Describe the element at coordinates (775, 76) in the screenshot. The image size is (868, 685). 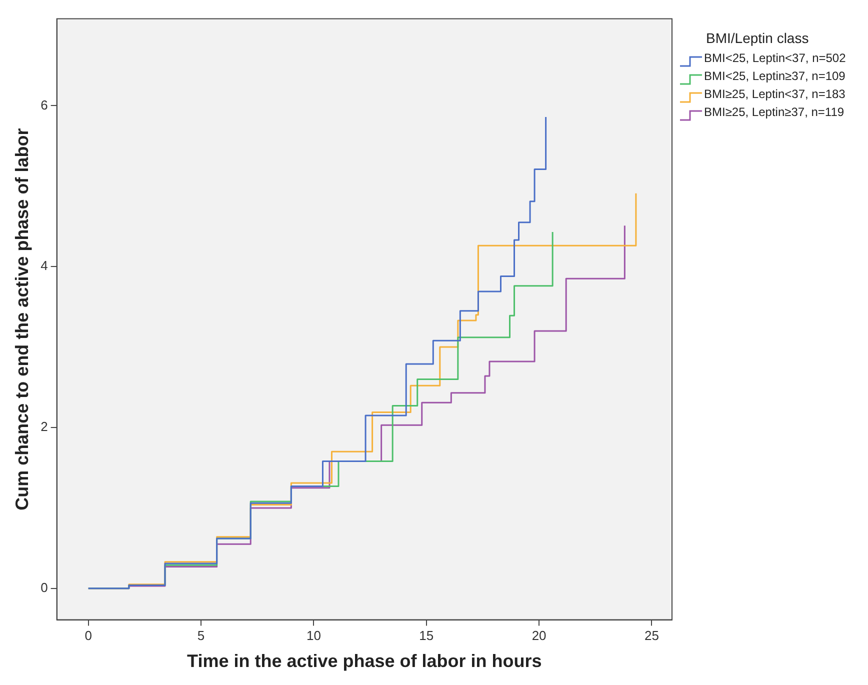
I see `legend-label: BMI<25, Leptin≥37, n=109` at that location.